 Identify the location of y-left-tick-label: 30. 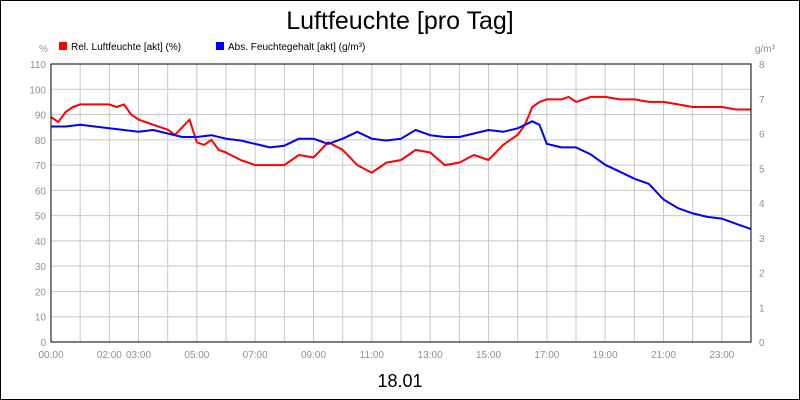
(41, 267).